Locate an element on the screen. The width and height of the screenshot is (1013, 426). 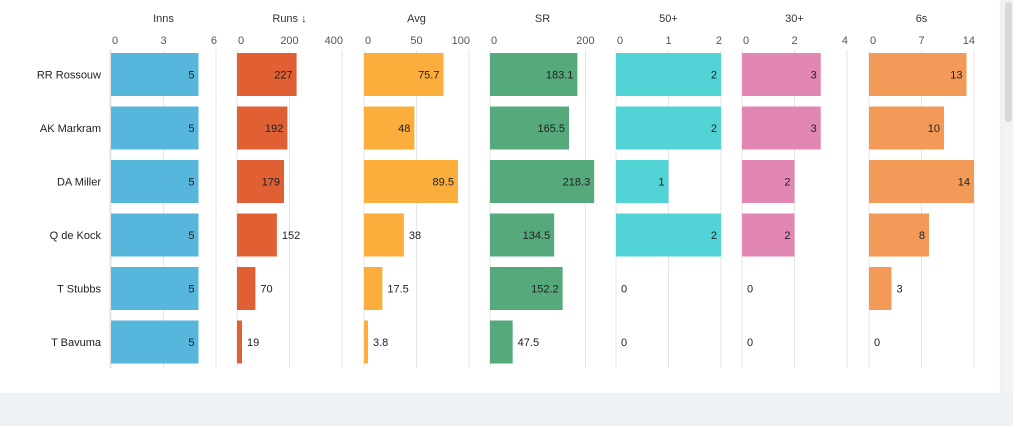
player-label: DA Miller is located at coordinates (79, 183).